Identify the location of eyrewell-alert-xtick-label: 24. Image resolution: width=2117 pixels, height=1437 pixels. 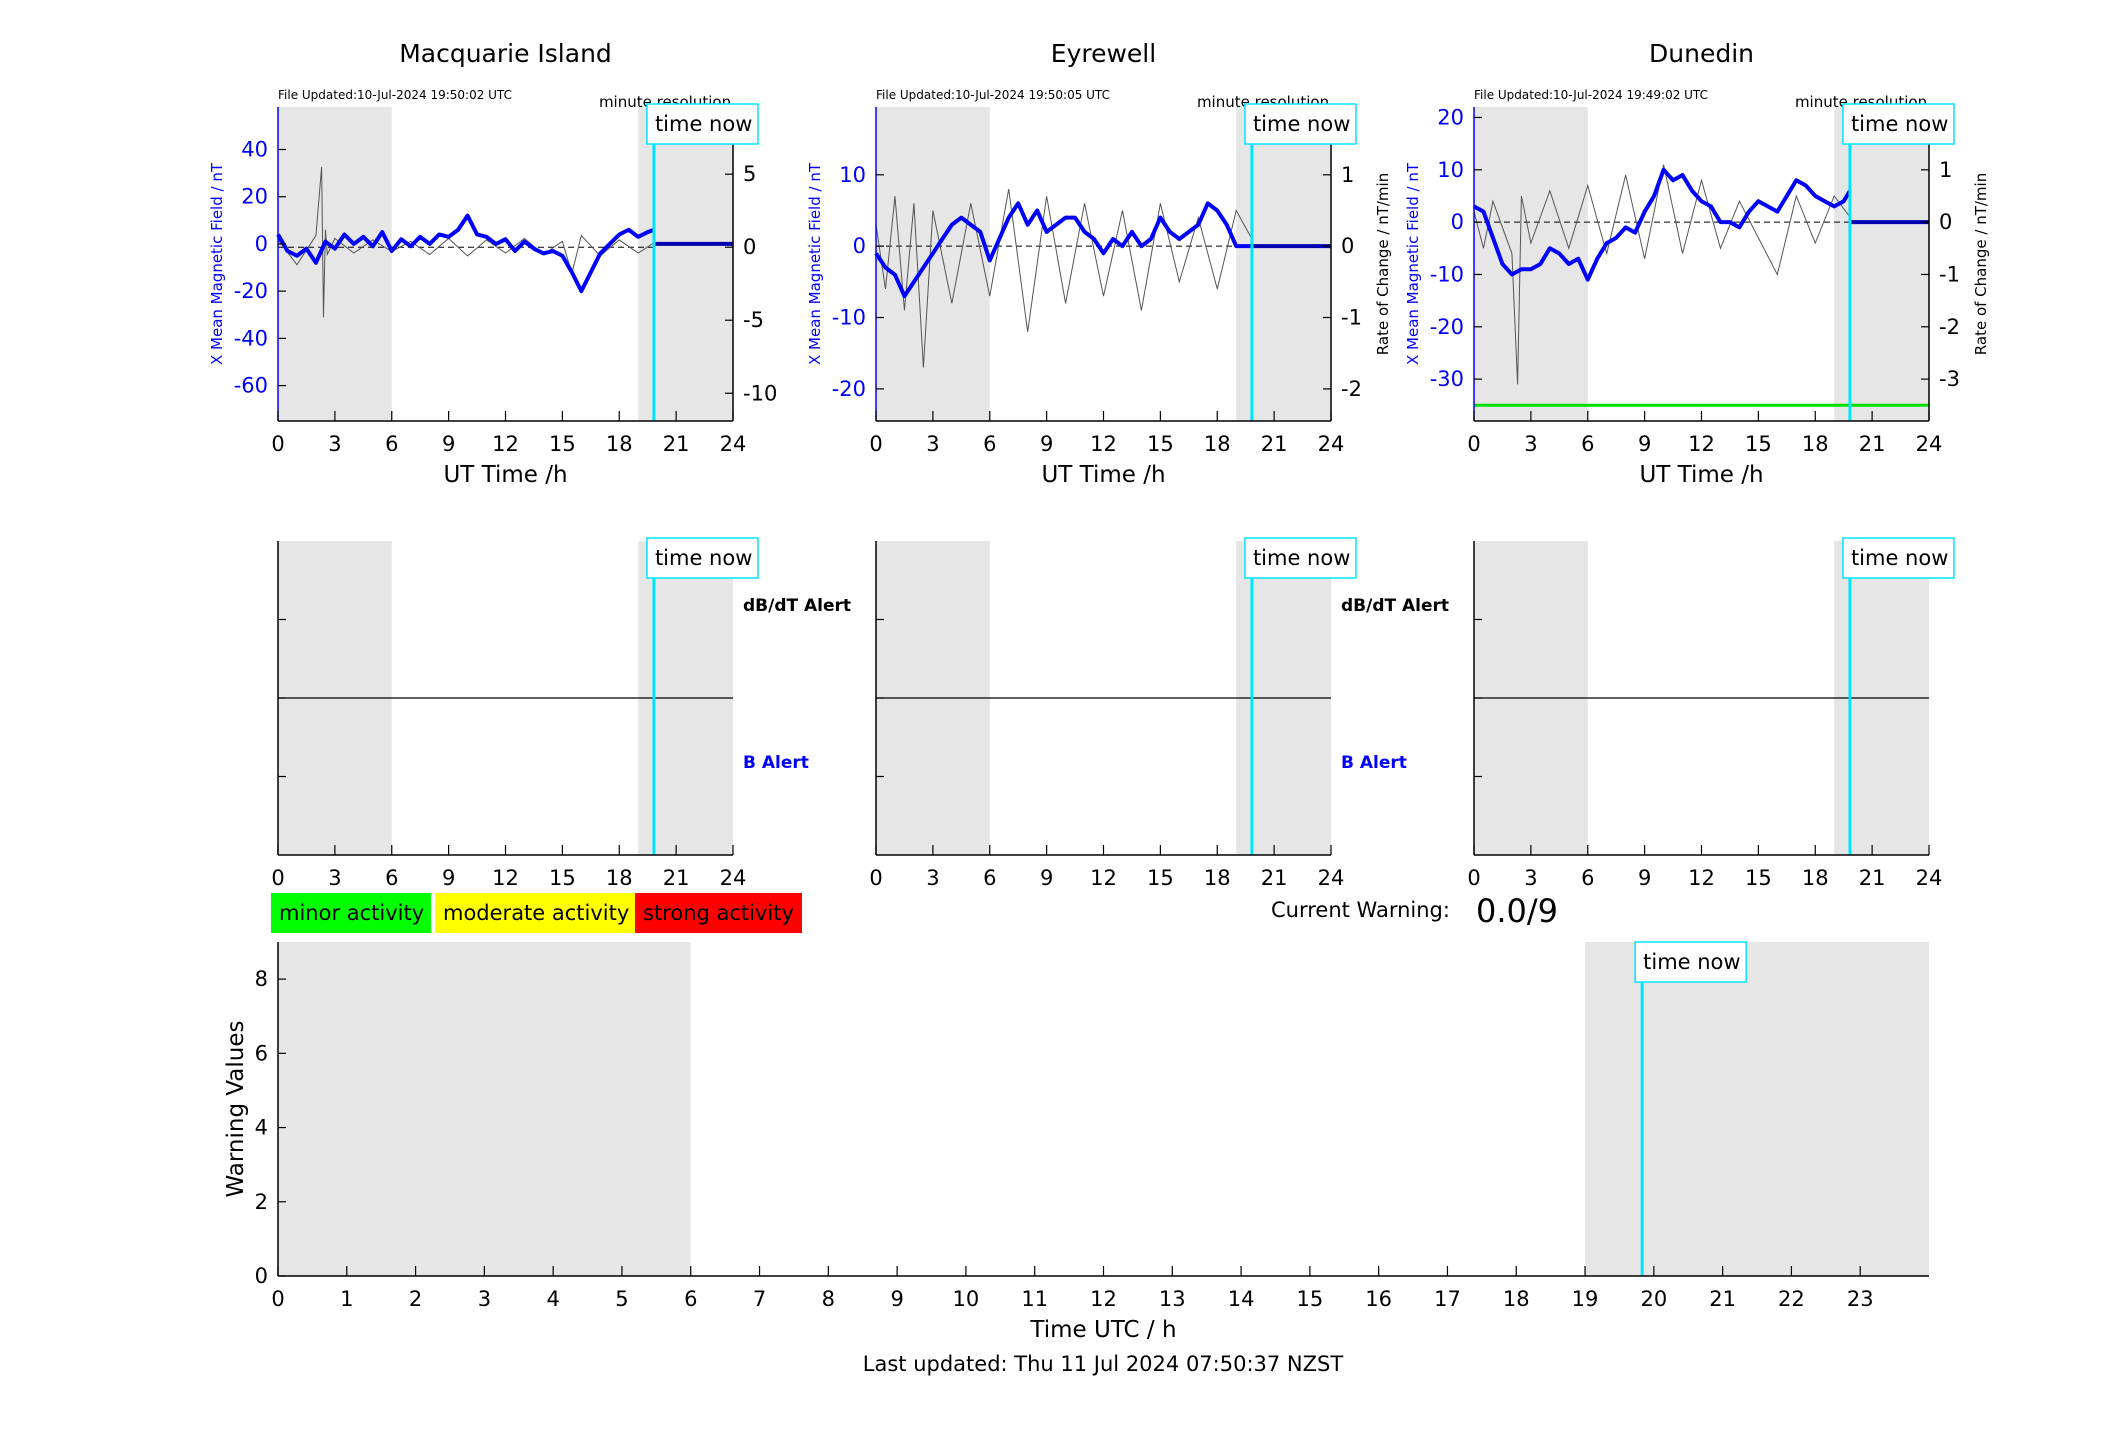
(1331, 878).